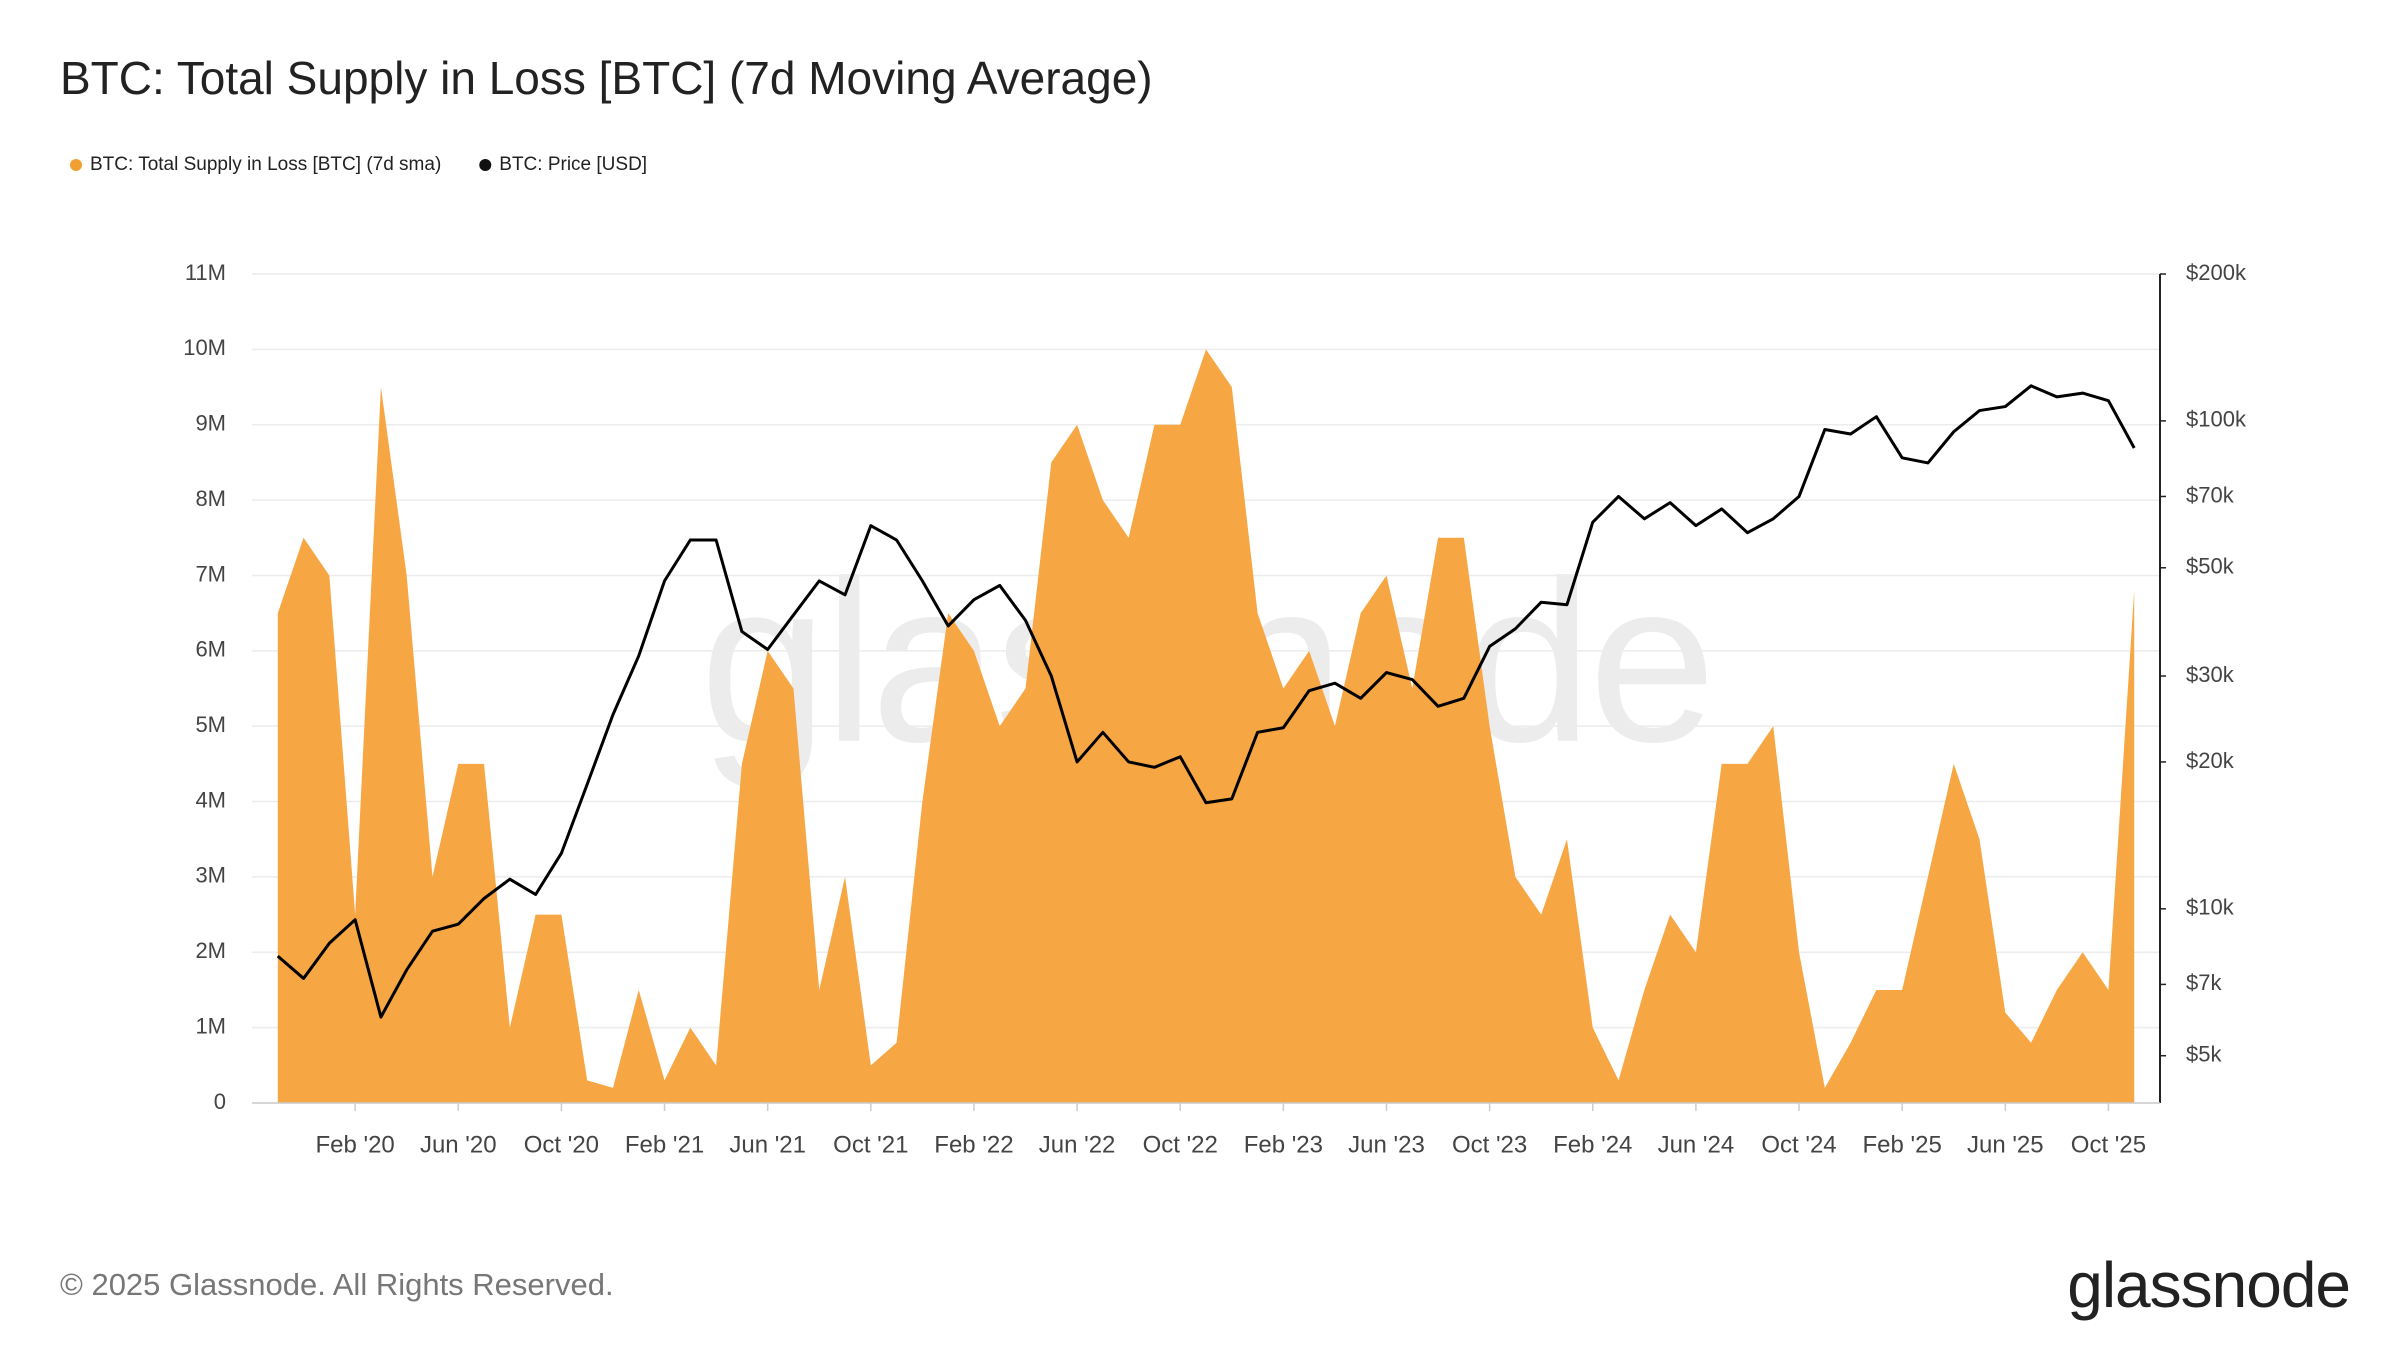 The image size is (2400, 1350). I want to click on y-tick-label: 9M, so click(210, 423).